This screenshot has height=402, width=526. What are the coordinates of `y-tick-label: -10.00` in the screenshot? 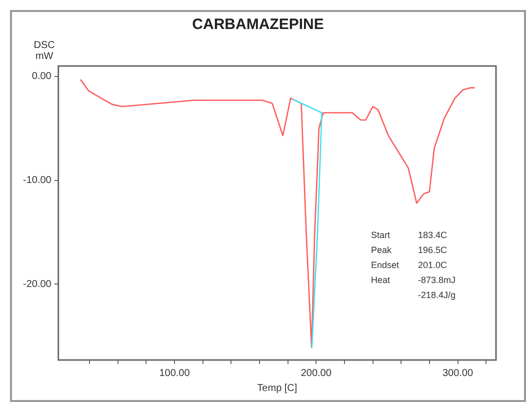 It's located at (37, 180).